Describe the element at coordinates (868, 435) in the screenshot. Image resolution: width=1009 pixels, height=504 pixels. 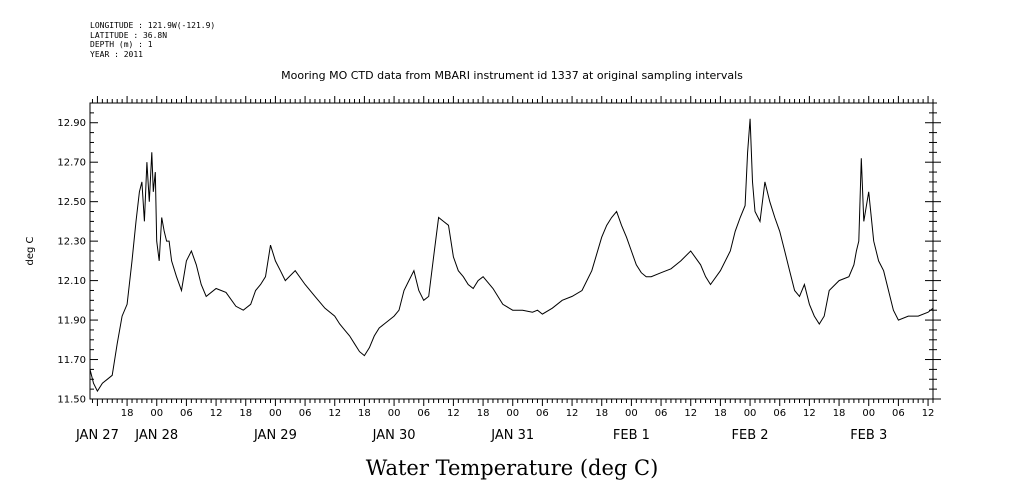
I see `x-date-label: FEB 3` at that location.